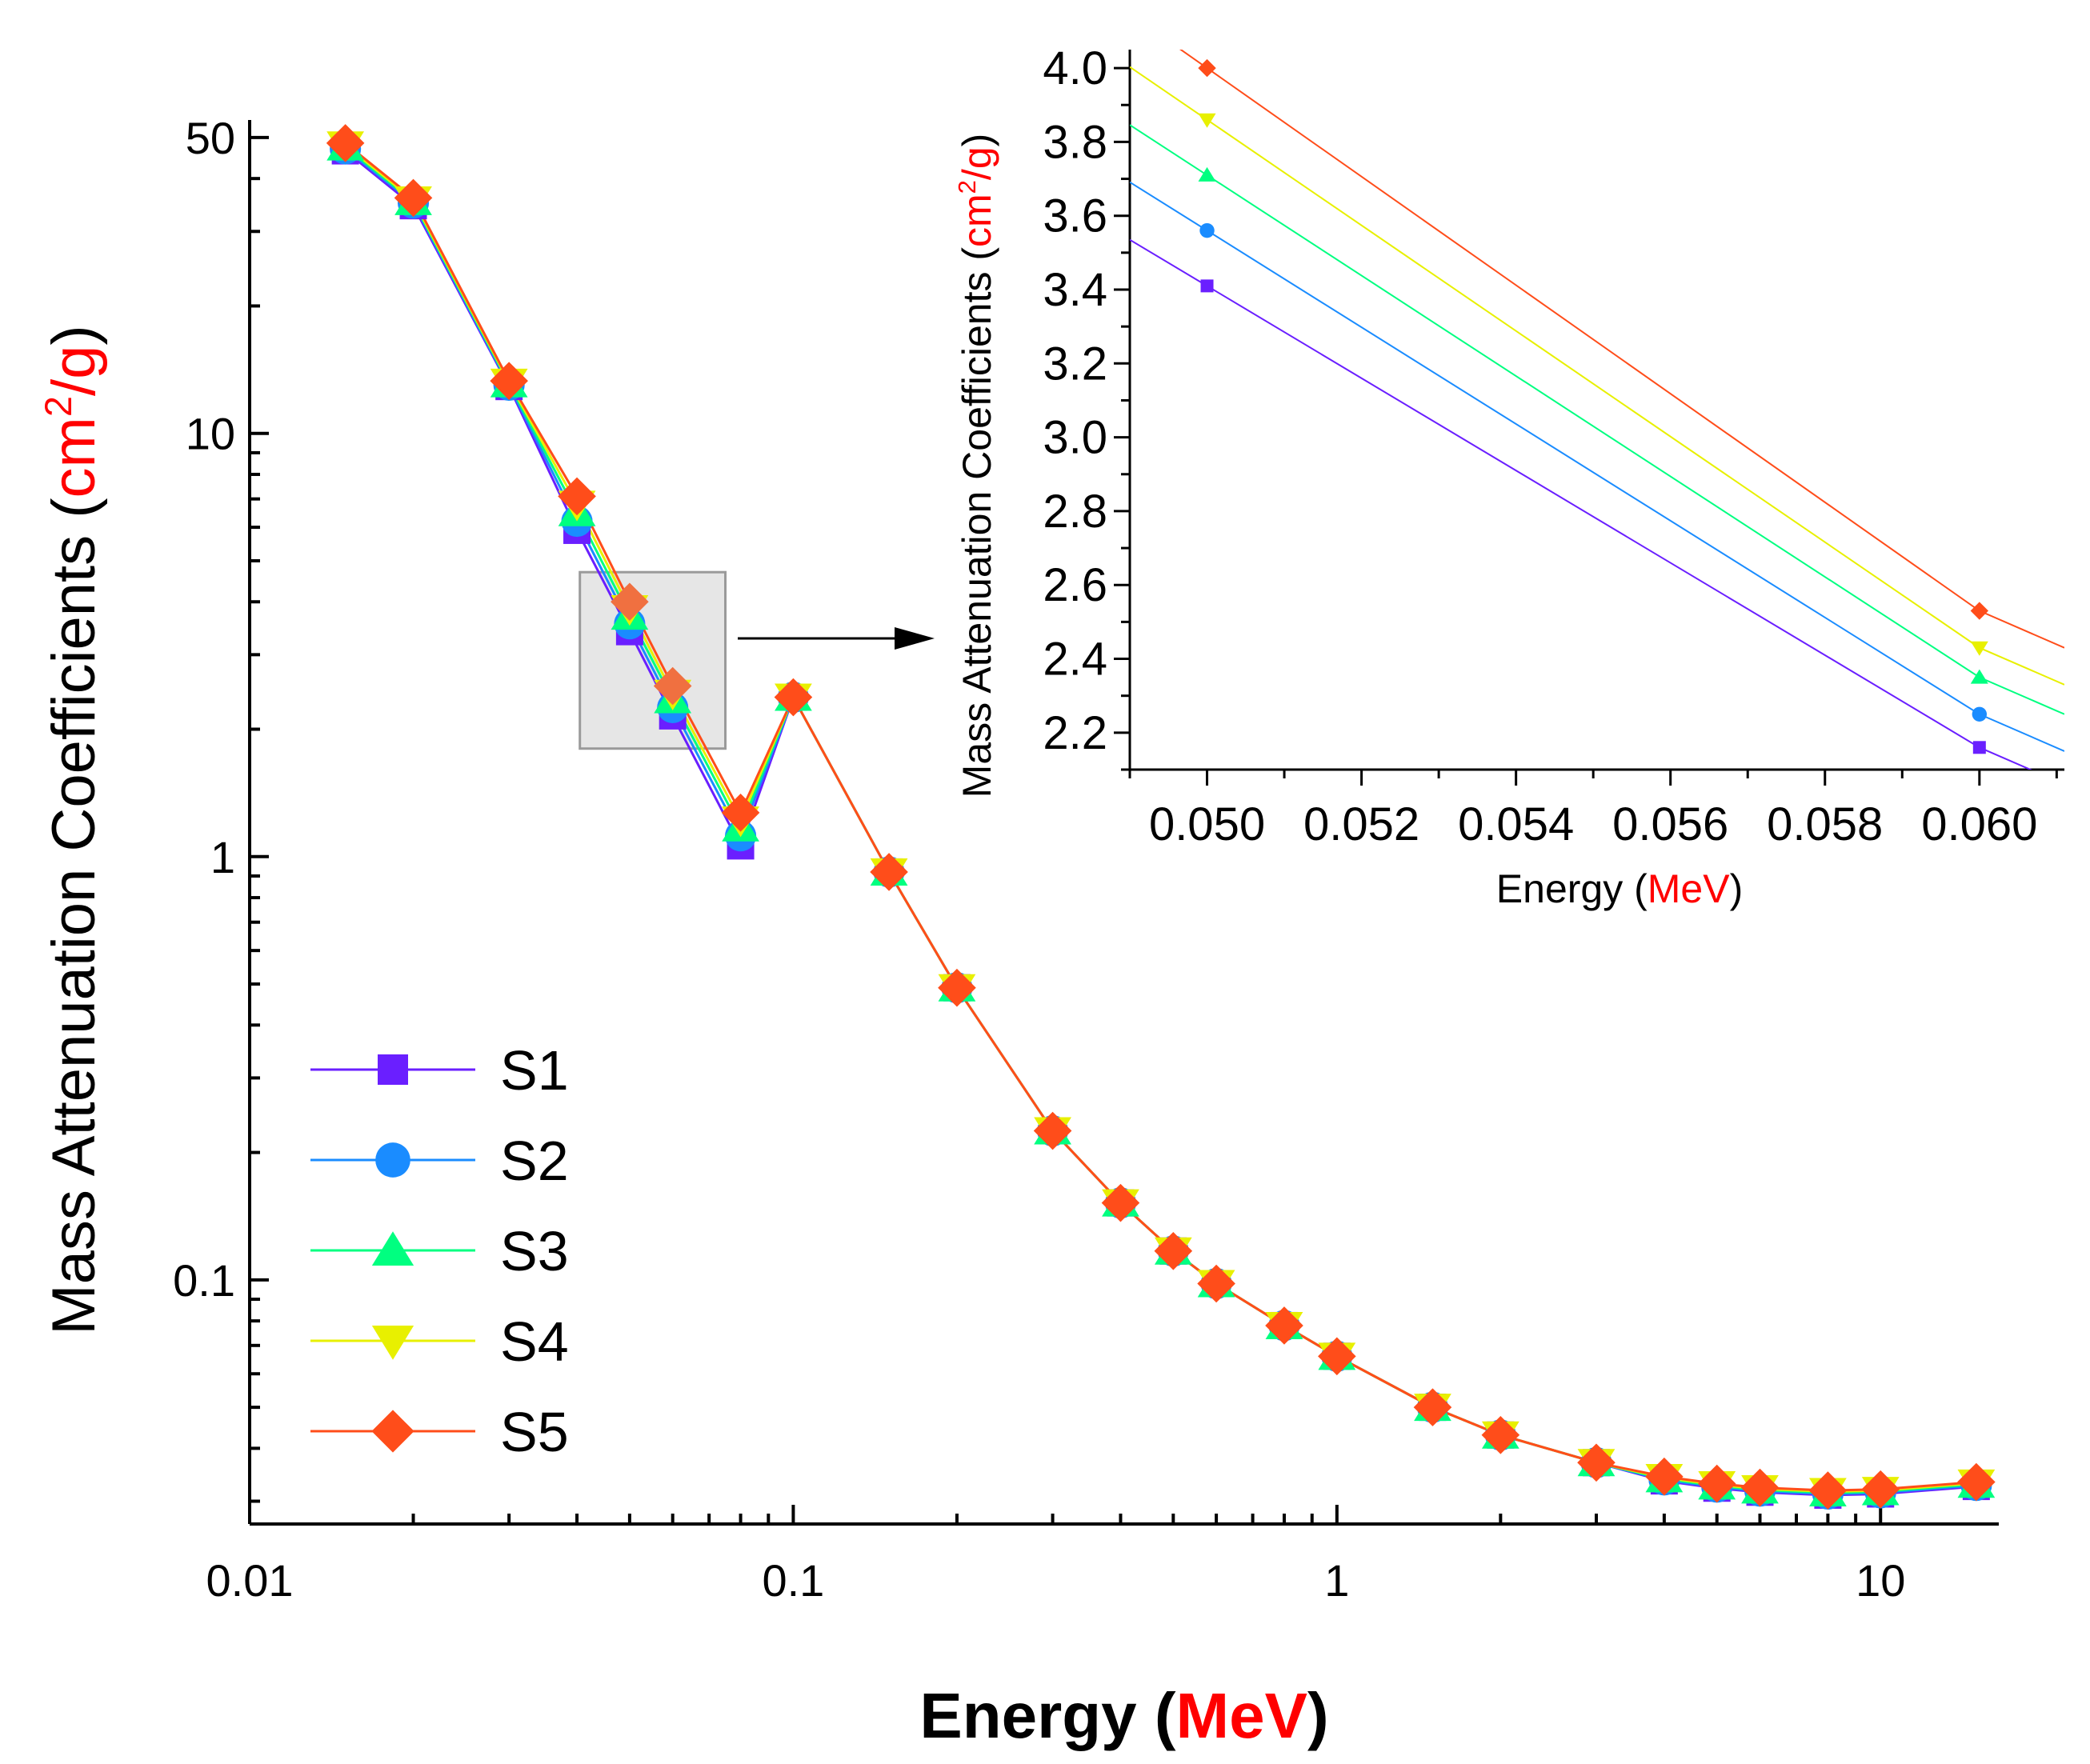  Describe the element at coordinates (1207, 120) in the screenshot. I see `inset-point-S4` at that location.